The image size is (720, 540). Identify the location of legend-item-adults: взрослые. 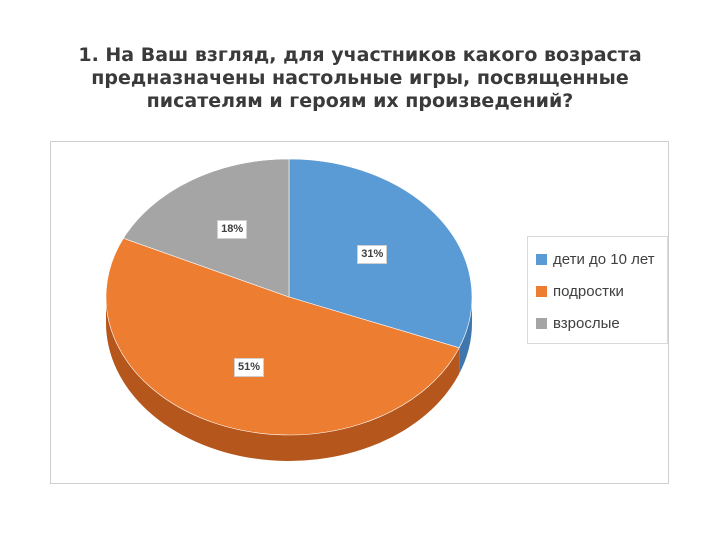
(578, 323).